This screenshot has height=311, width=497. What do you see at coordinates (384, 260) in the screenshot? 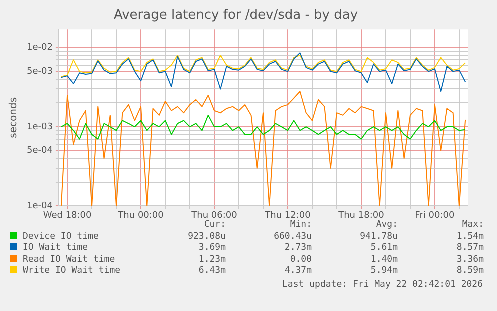
I see `text: 1.40m` at bounding box center [384, 260].